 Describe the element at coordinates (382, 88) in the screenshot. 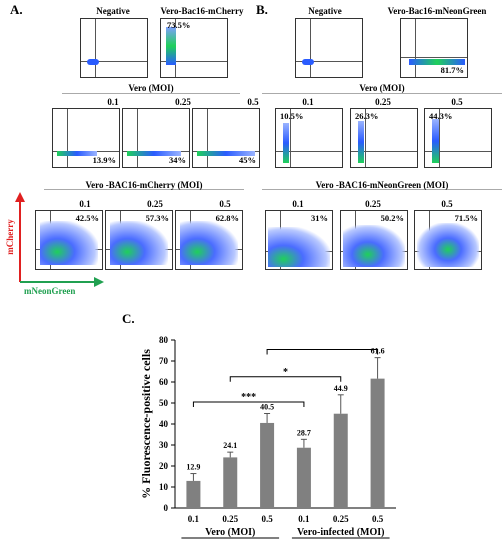

I see `panel-b-row2-title: Vero (MOI)` at that location.